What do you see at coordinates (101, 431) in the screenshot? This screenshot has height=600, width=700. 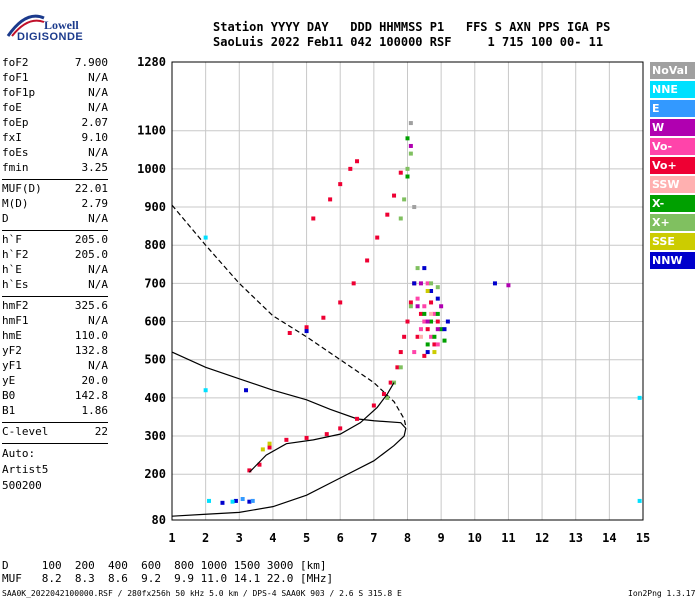 I see `param-value: 22` at bounding box center [101, 431].